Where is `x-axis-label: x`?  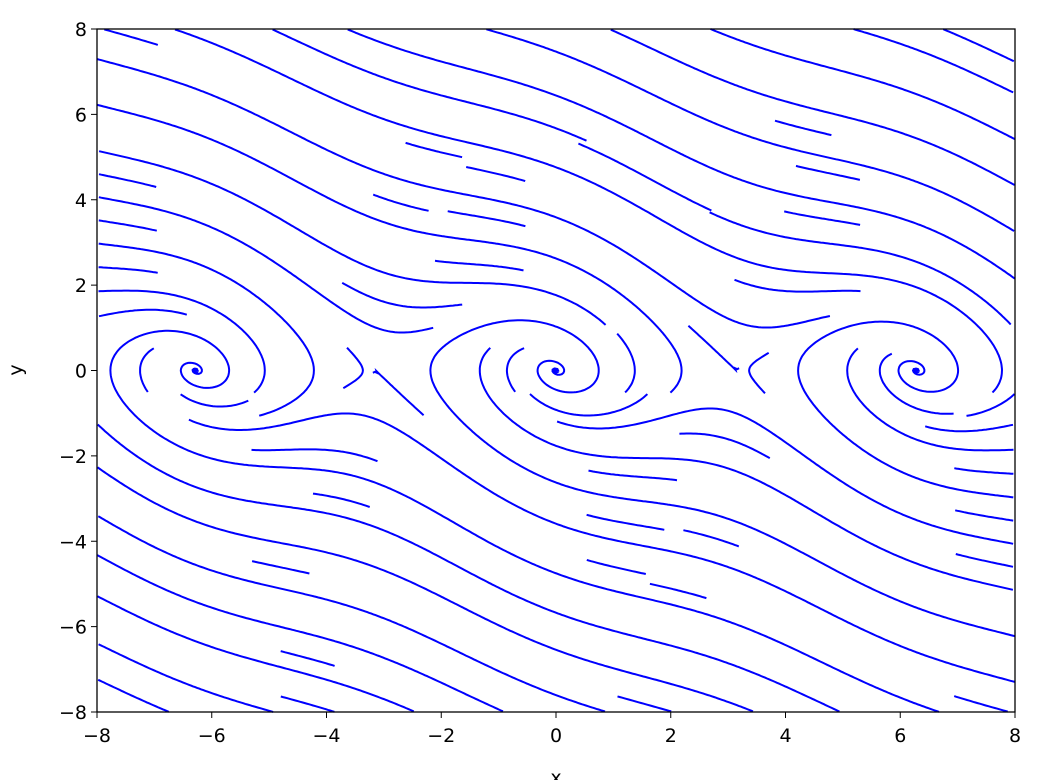
x-axis-label: x is located at coordinates (555, 773).